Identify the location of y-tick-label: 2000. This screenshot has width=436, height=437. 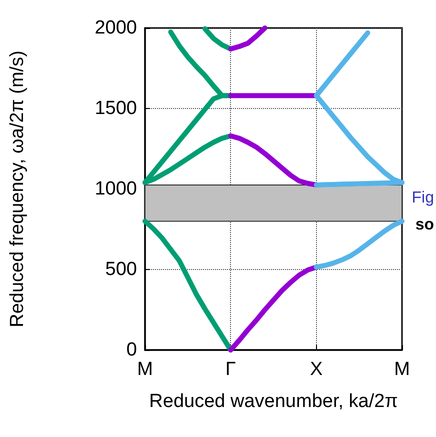
(115, 28).